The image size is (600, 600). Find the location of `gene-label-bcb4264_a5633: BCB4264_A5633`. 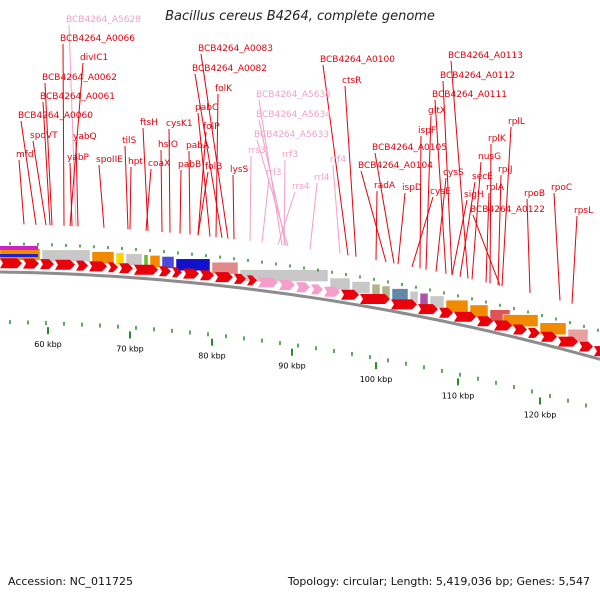

gene-label-bcb4264_a5633: BCB4264_A5633 is located at coordinates (291, 135).